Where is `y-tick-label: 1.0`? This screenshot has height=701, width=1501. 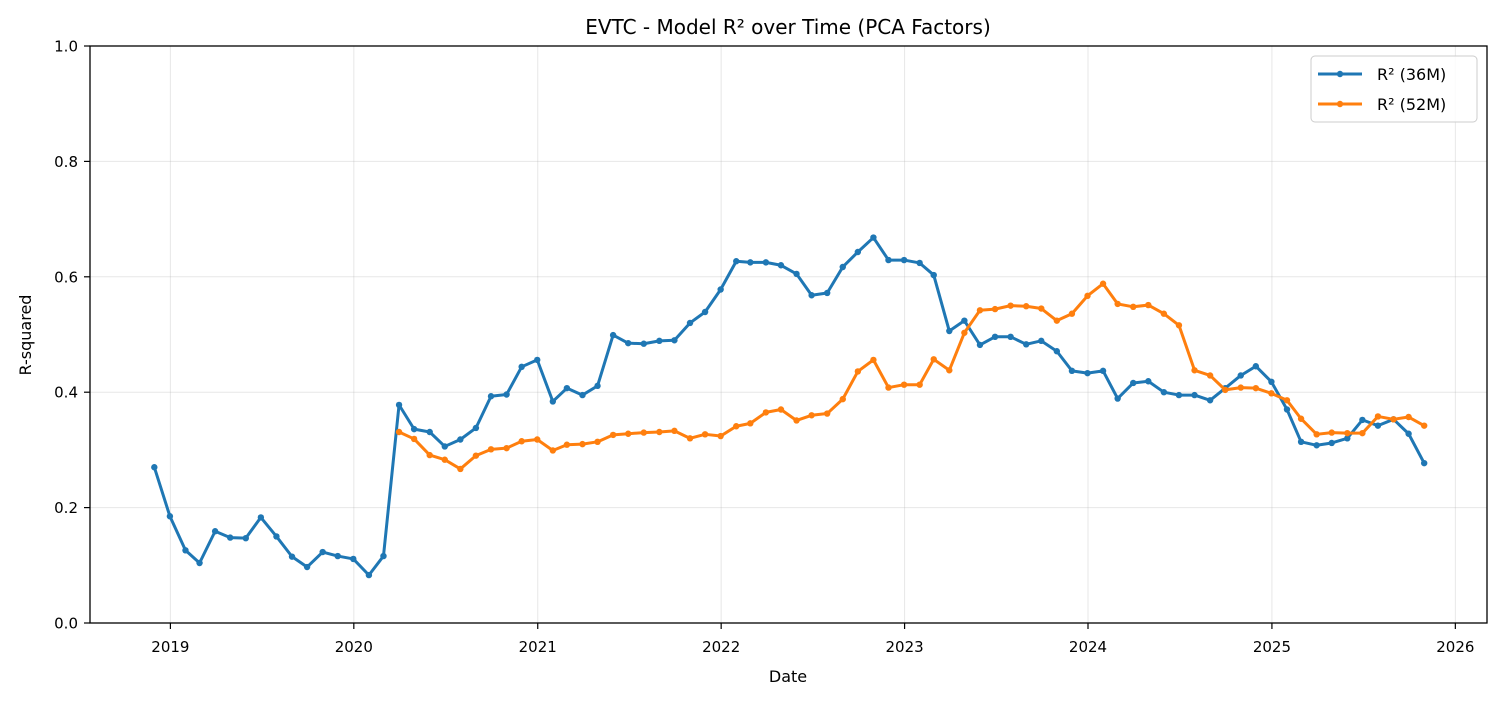 y-tick-label: 1.0 is located at coordinates (66, 47).